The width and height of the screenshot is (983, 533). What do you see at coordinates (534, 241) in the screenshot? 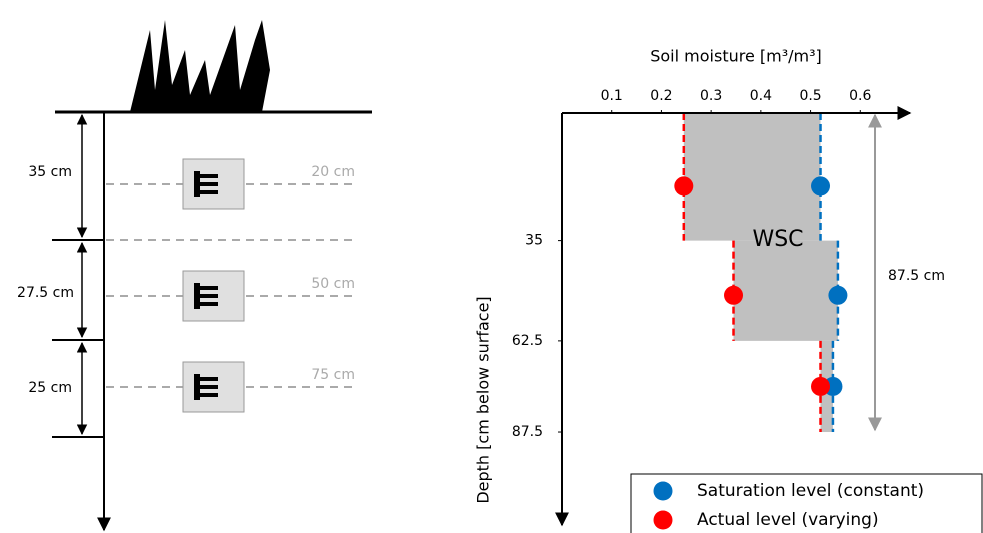
I see `y-tick-label: 35` at bounding box center [534, 241].